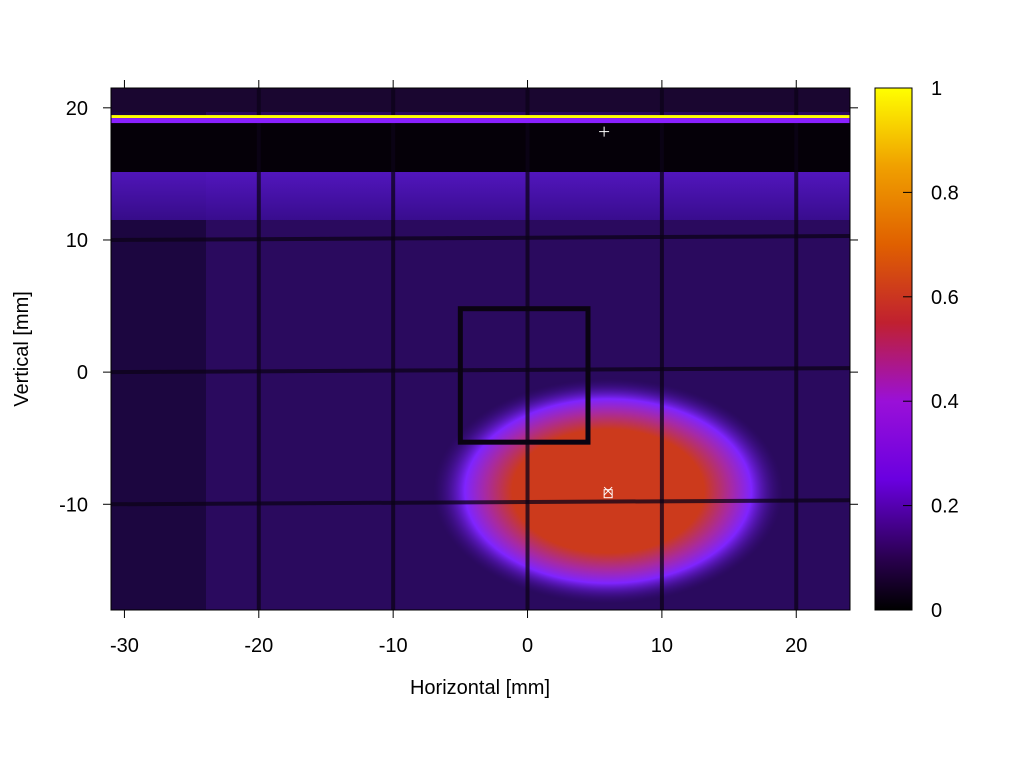 This screenshot has width=1024, height=768. What do you see at coordinates (945, 507) in the screenshot?
I see `colorbar-tick-label: 0.2` at bounding box center [945, 507].